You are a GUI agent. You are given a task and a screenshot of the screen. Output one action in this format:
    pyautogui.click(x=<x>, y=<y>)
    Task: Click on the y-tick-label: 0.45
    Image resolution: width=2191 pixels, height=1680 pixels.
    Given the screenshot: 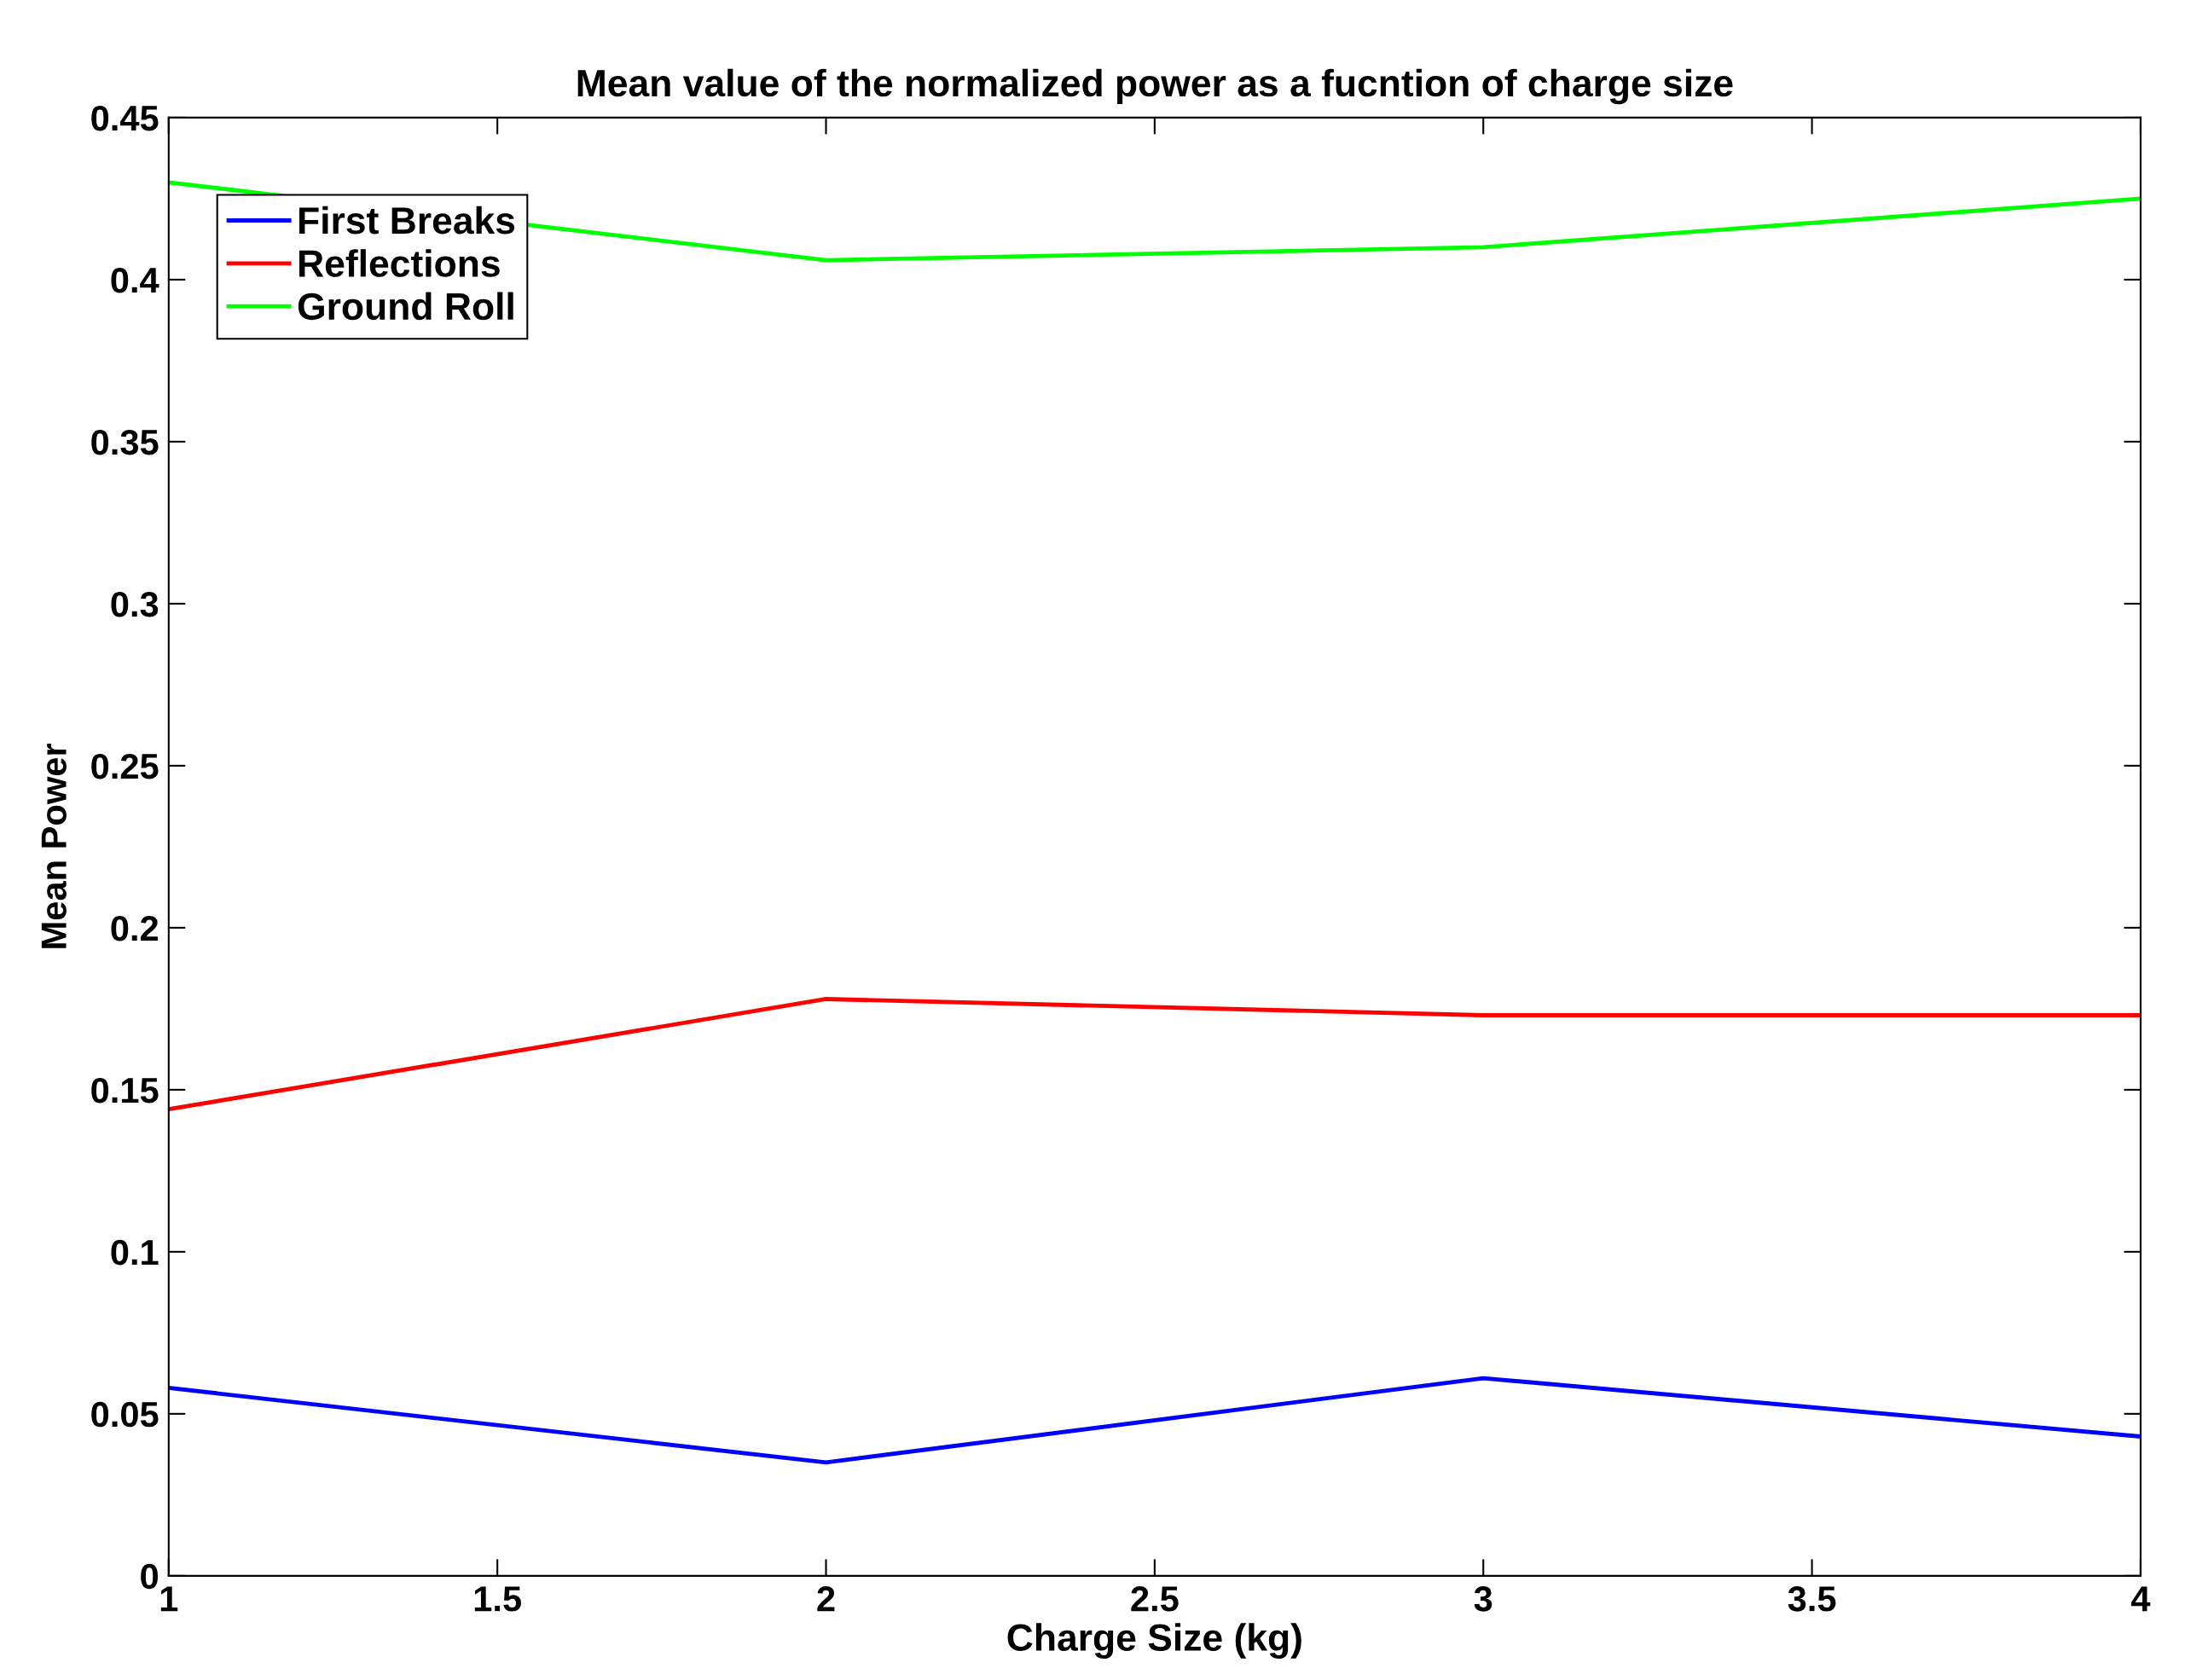 What is the action you would take?
    pyautogui.click(x=125, y=118)
    